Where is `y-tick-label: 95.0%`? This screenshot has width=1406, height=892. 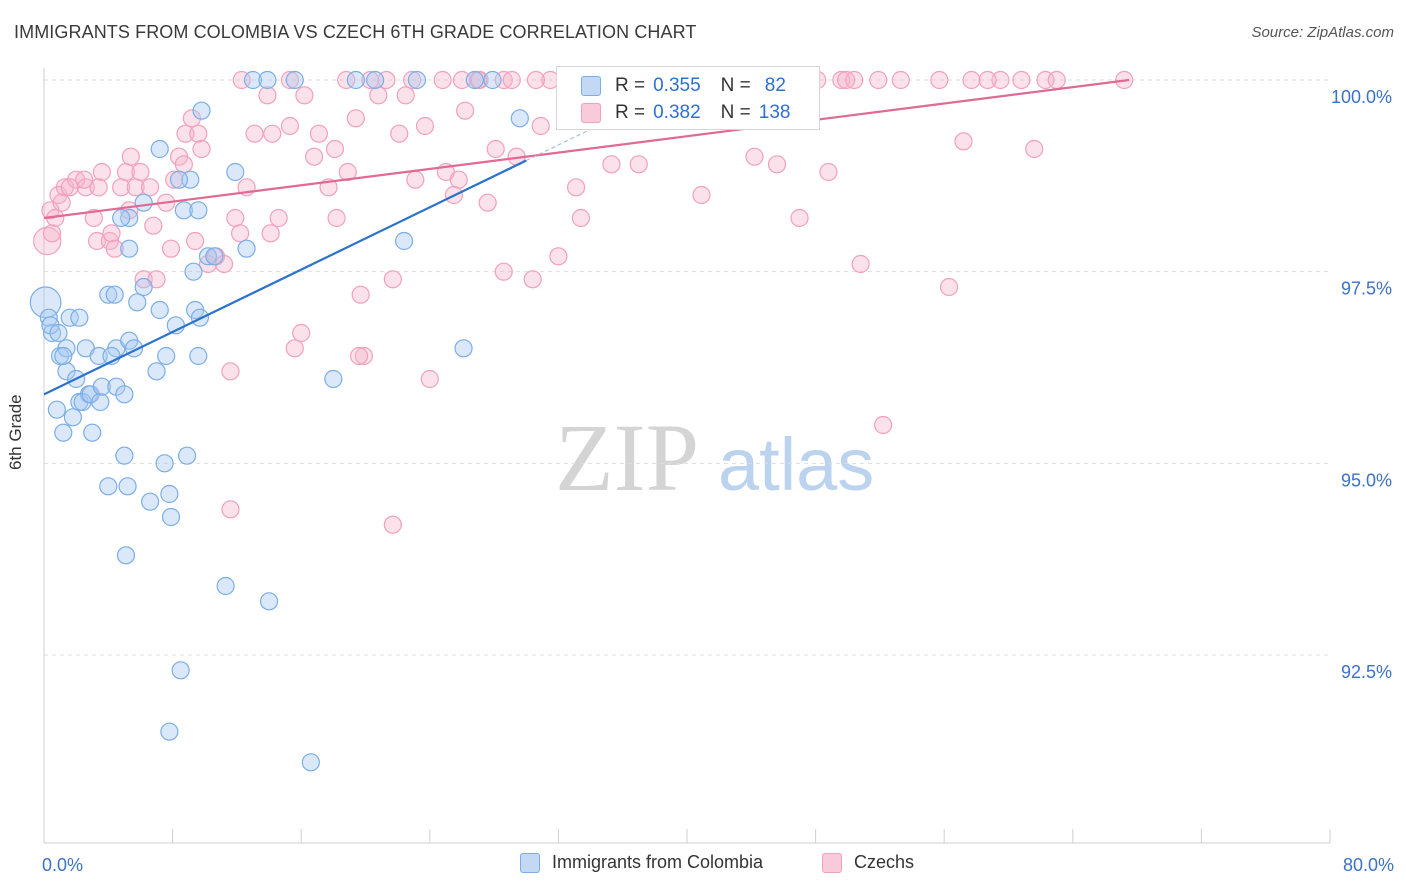 y-tick-label: 95.0% is located at coordinates (1366, 480).